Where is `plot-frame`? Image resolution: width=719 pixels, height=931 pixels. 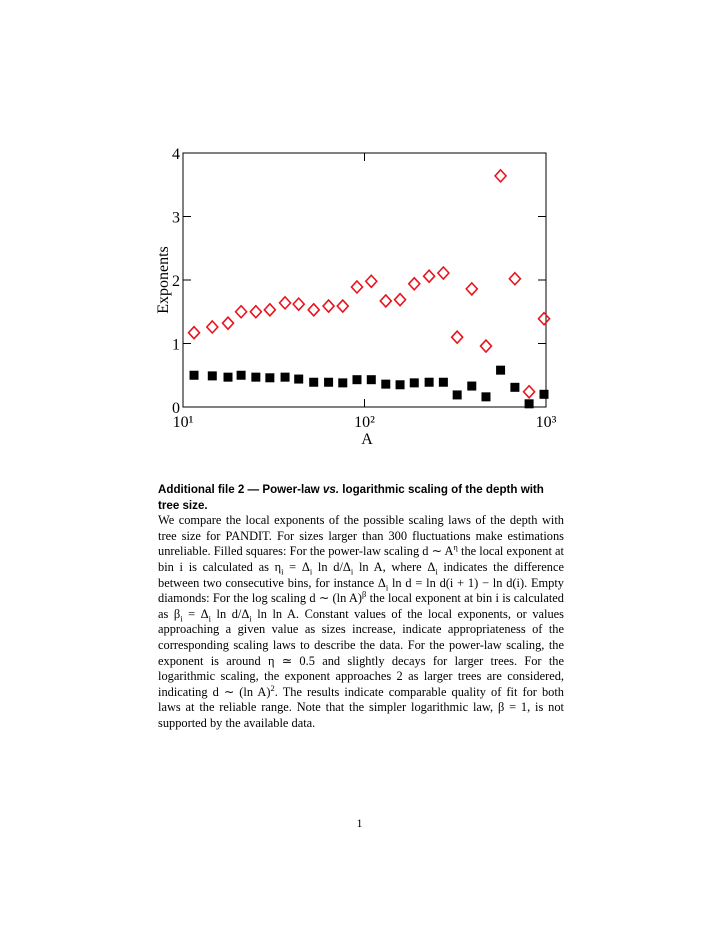 plot-frame is located at coordinates (364, 280).